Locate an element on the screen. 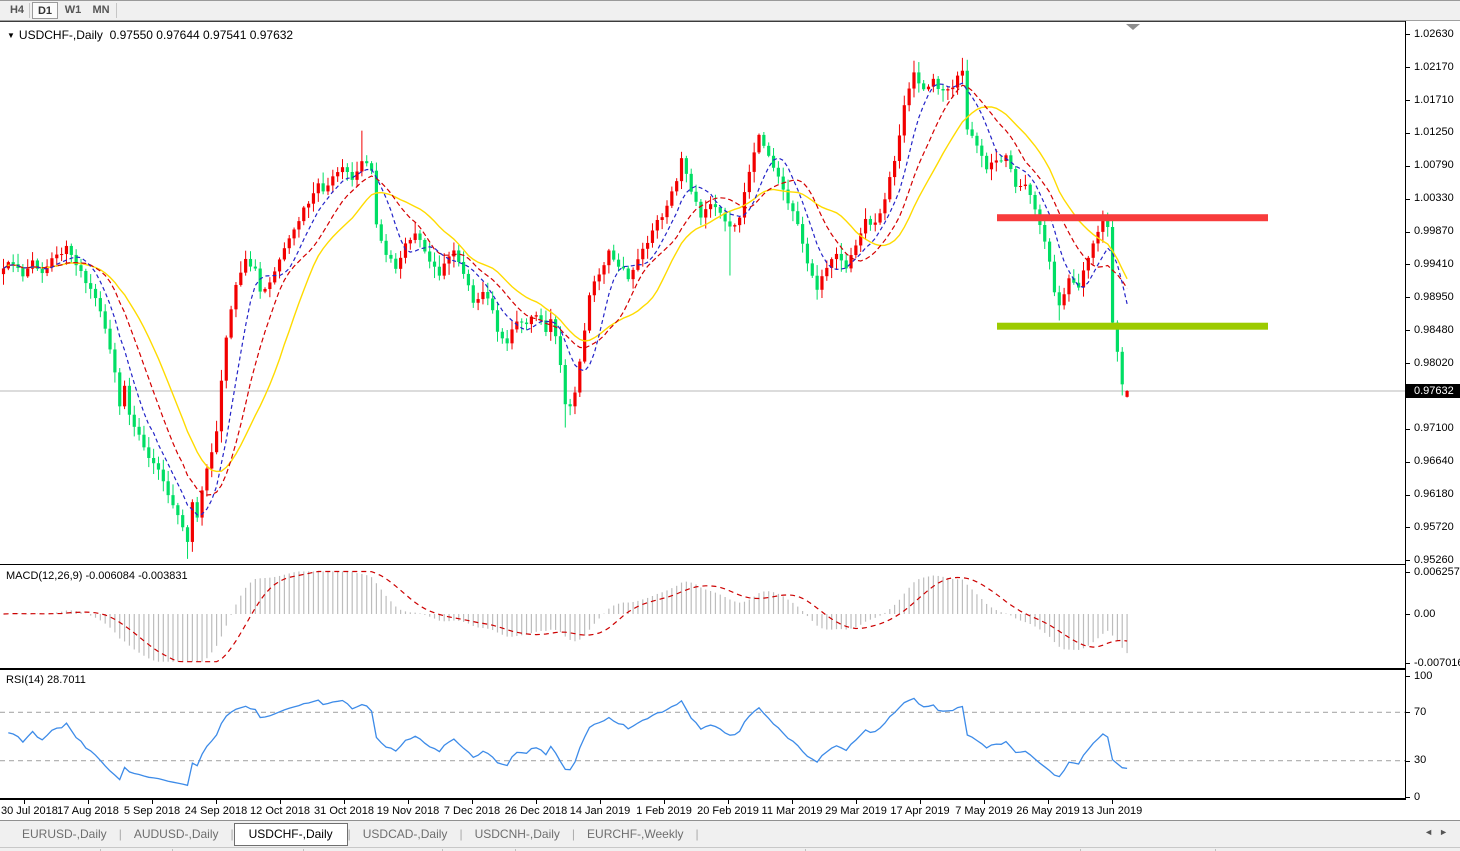  resistance-line is located at coordinates (1132, 218).